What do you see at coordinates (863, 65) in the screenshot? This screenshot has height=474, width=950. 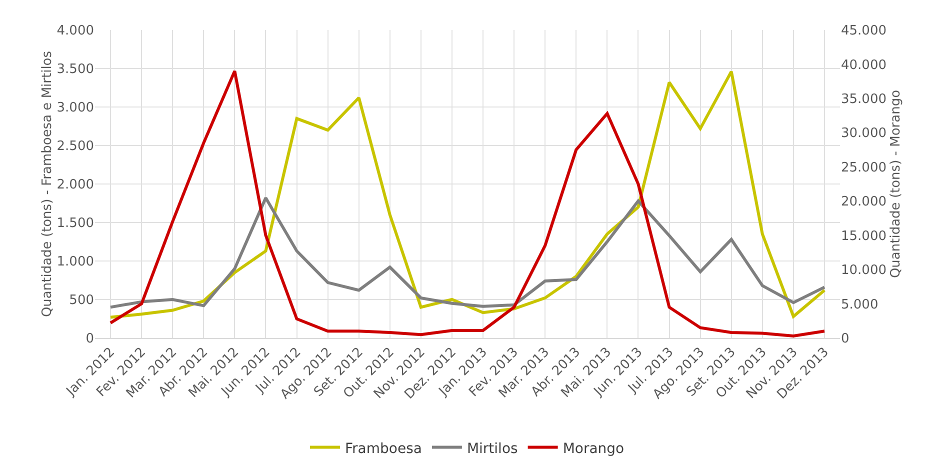 I see `y2-tick-label: 40.000` at bounding box center [863, 65].